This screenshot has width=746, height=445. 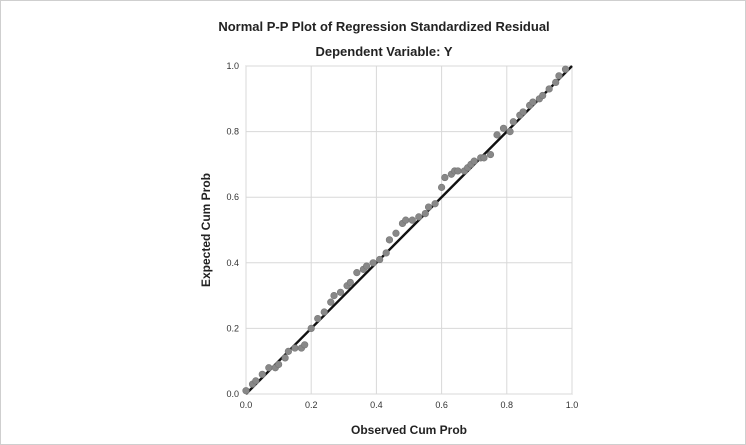 I want to click on chart-subtitle: Dependent Variable: Y, so click(x=383, y=51).